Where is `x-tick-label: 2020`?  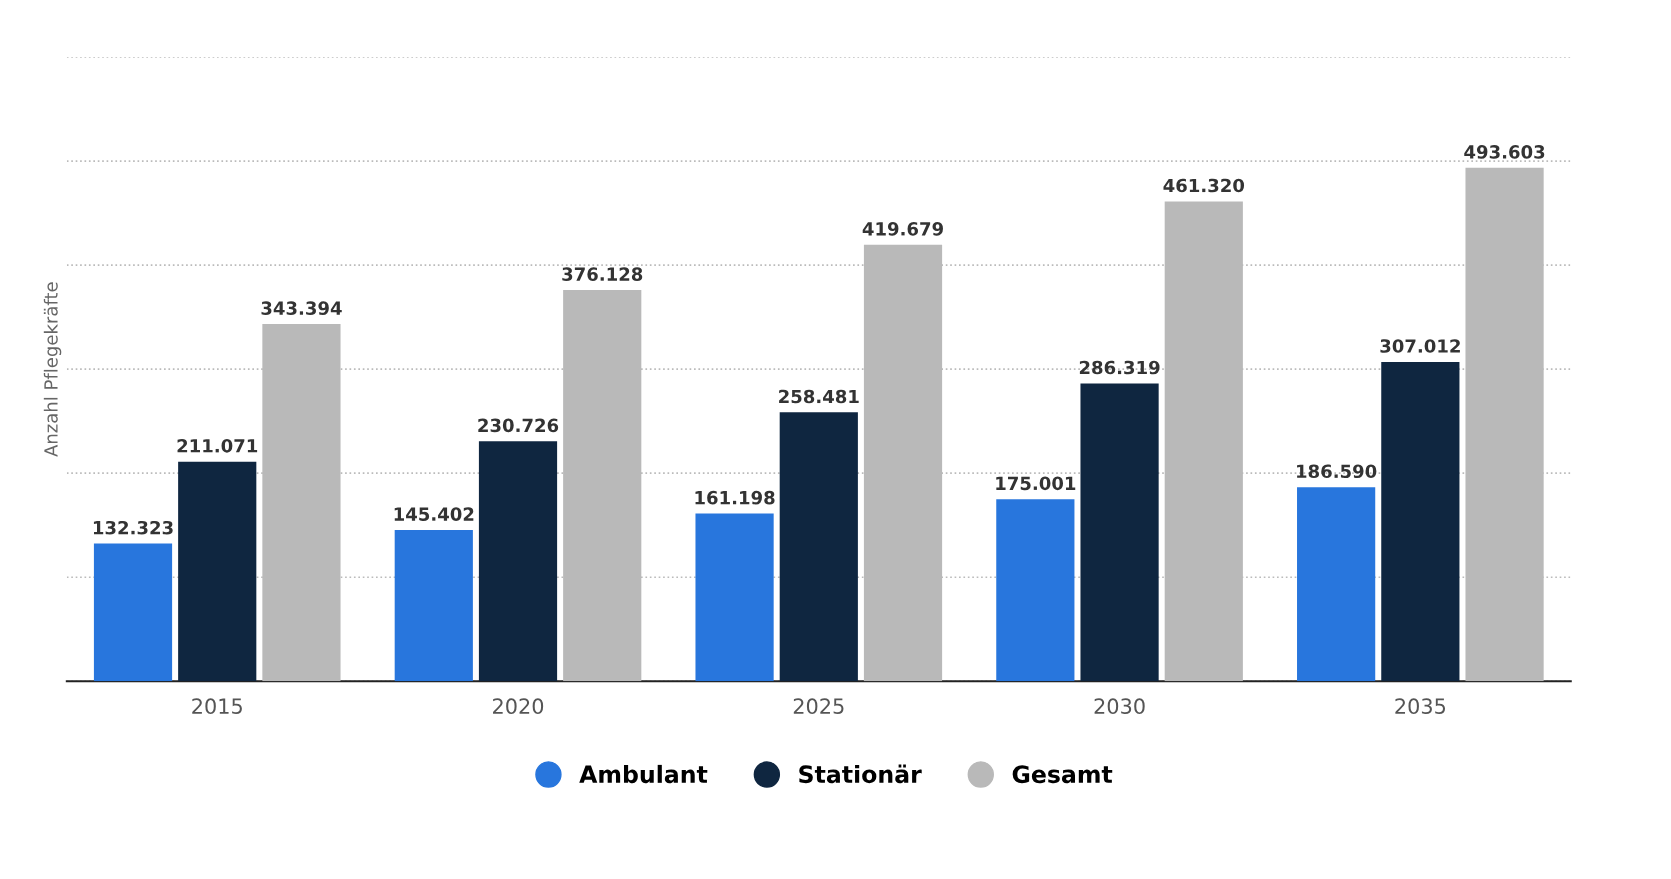 x-tick-label: 2020 is located at coordinates (518, 706).